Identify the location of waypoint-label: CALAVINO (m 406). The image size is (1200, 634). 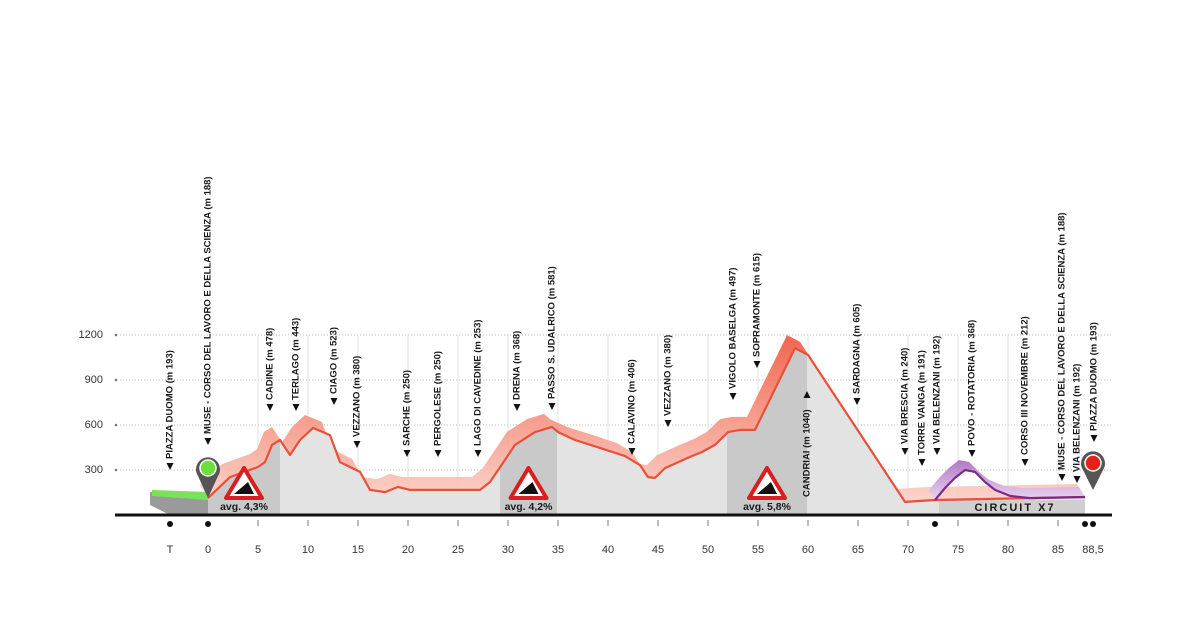
(632, 401).